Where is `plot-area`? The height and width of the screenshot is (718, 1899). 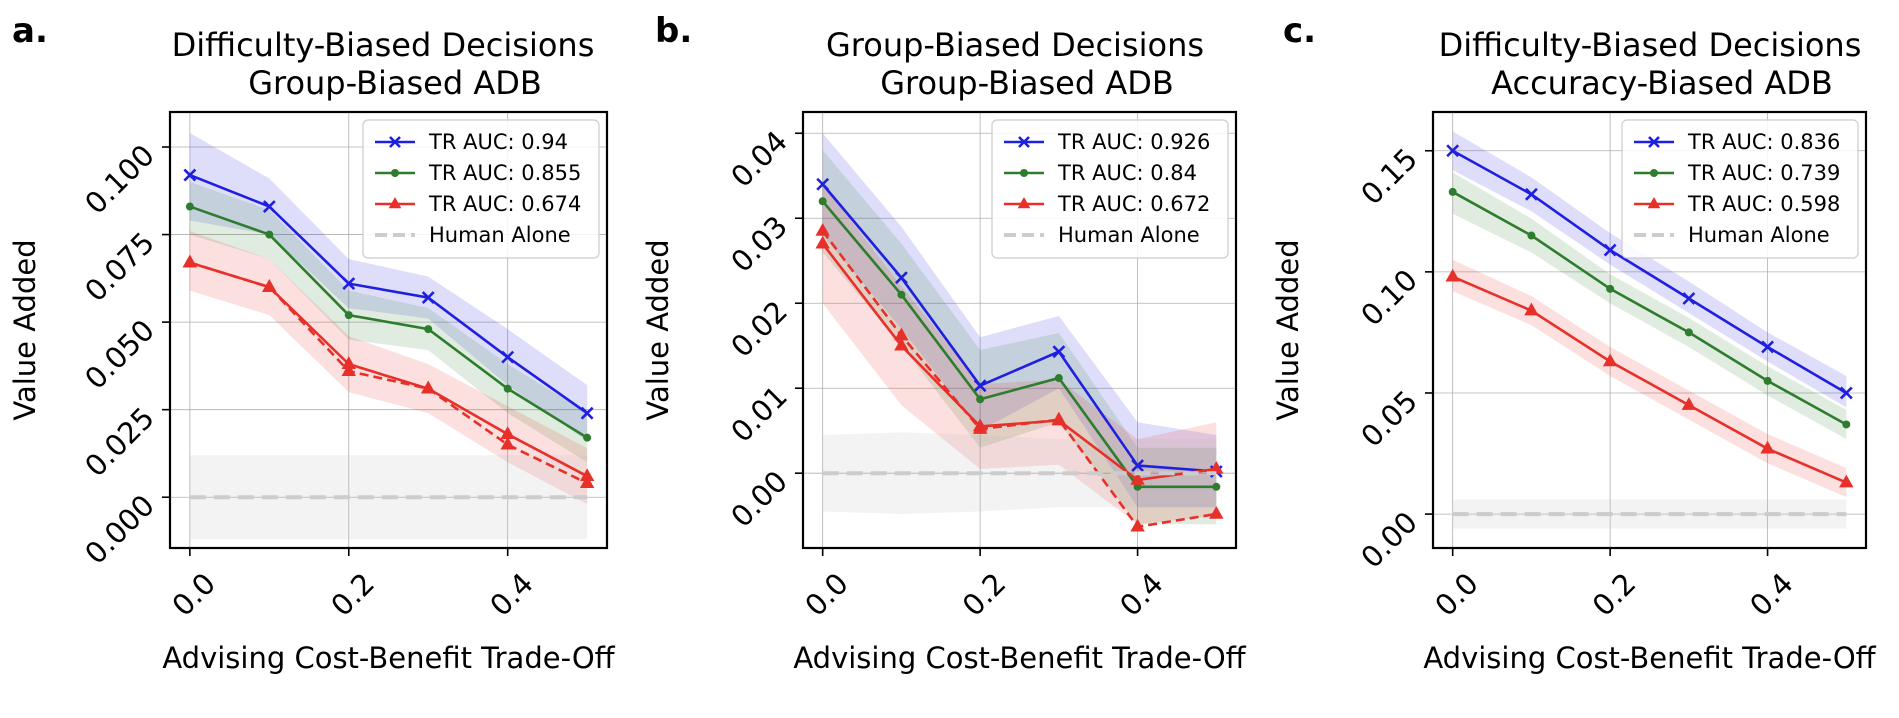 plot-area is located at coordinates (1019, 332).